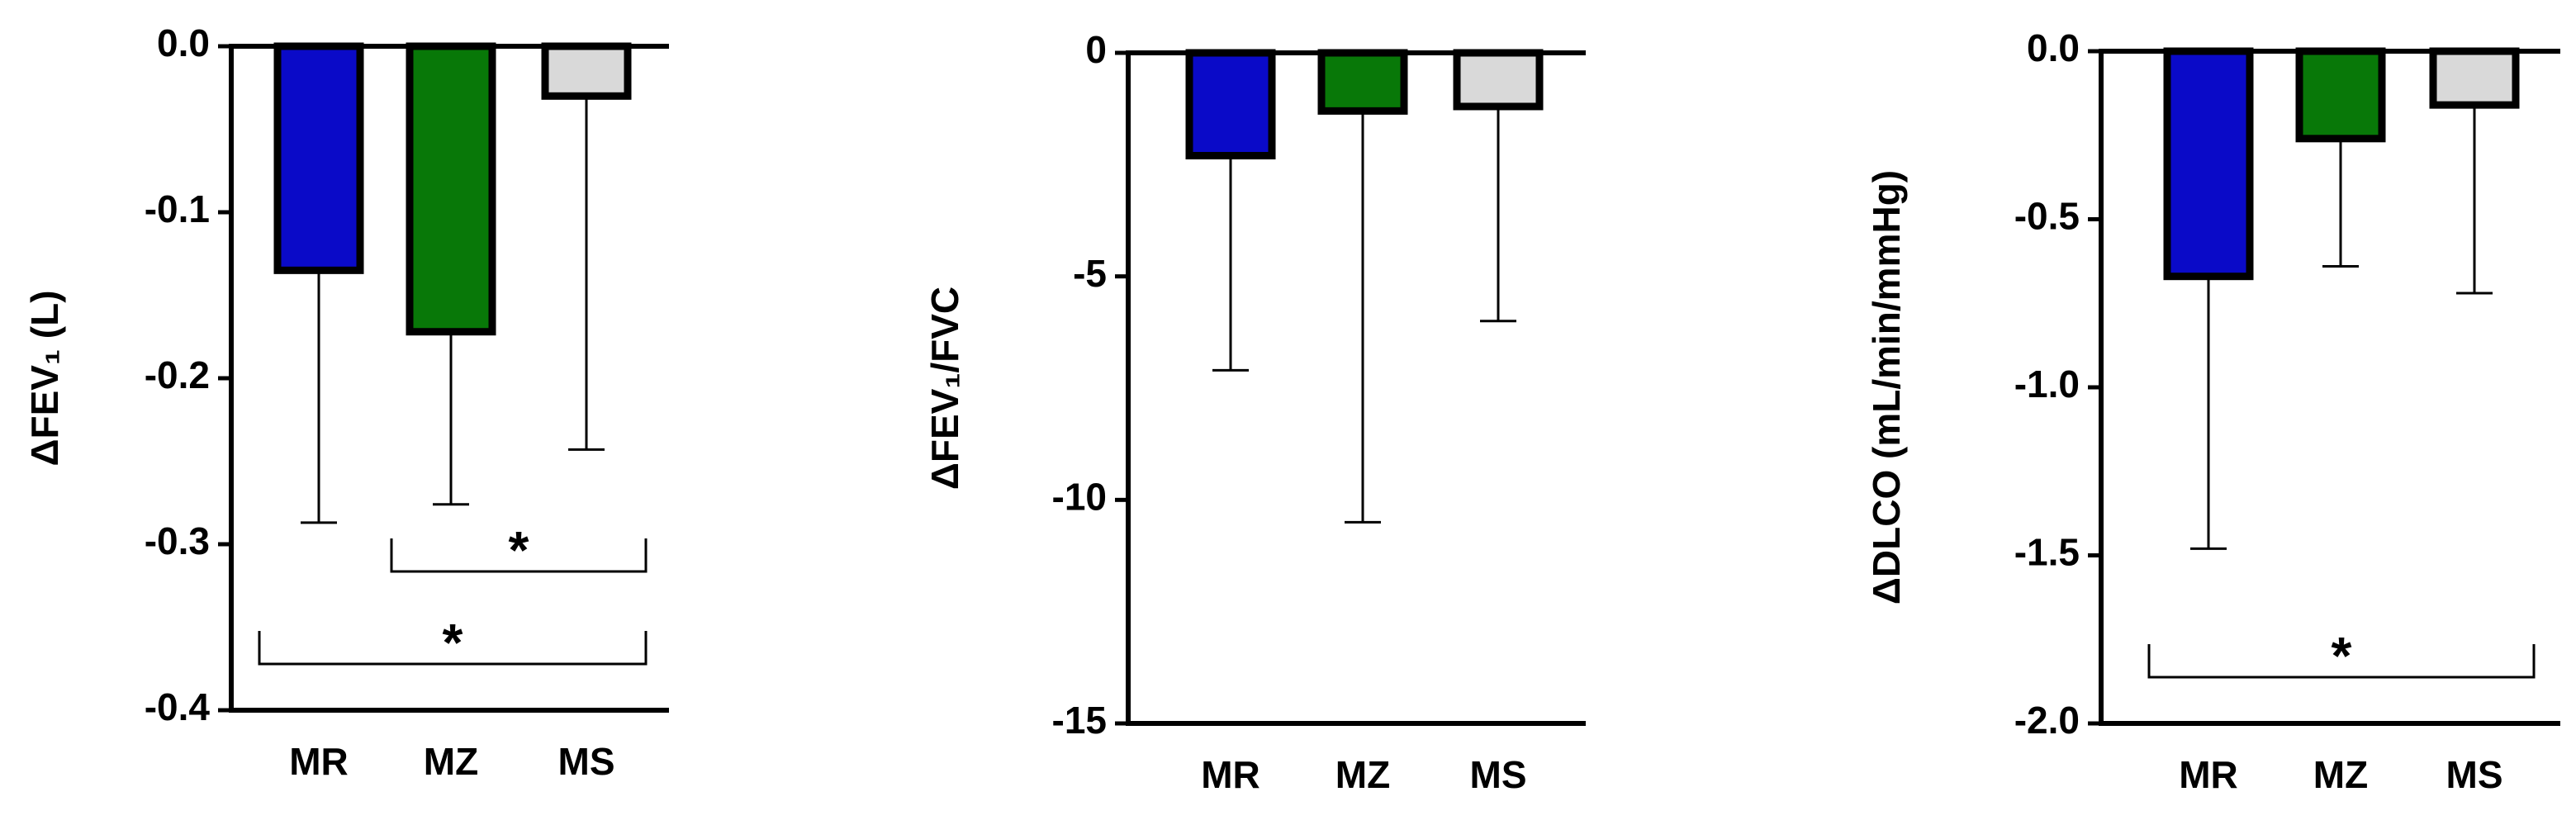 The width and height of the screenshot is (2576, 825). Describe the element at coordinates (177, 375) in the screenshot. I see `y-tick-label: -0.2` at that location.